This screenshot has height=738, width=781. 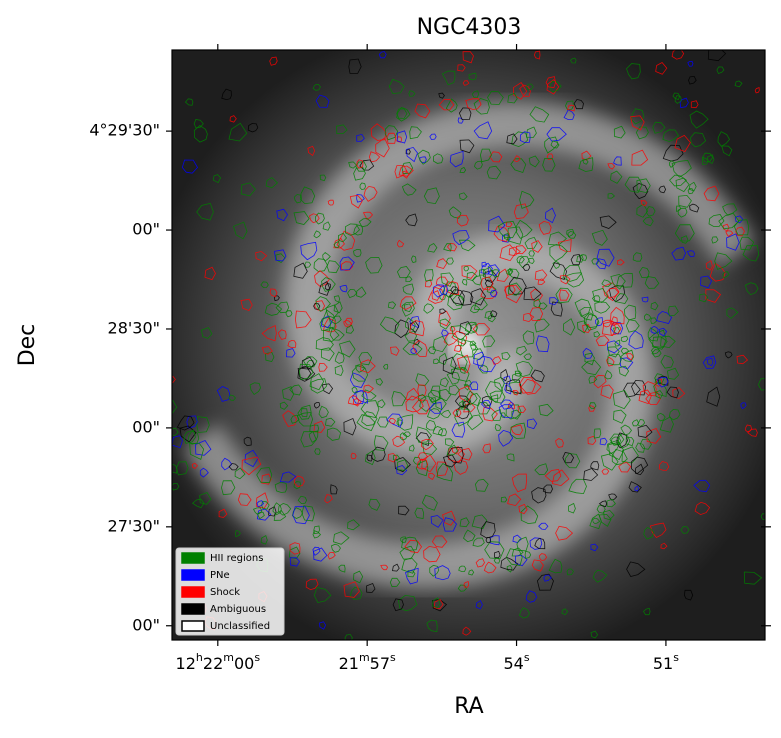 I want to click on y-tick-label: 00", so click(x=146, y=624).